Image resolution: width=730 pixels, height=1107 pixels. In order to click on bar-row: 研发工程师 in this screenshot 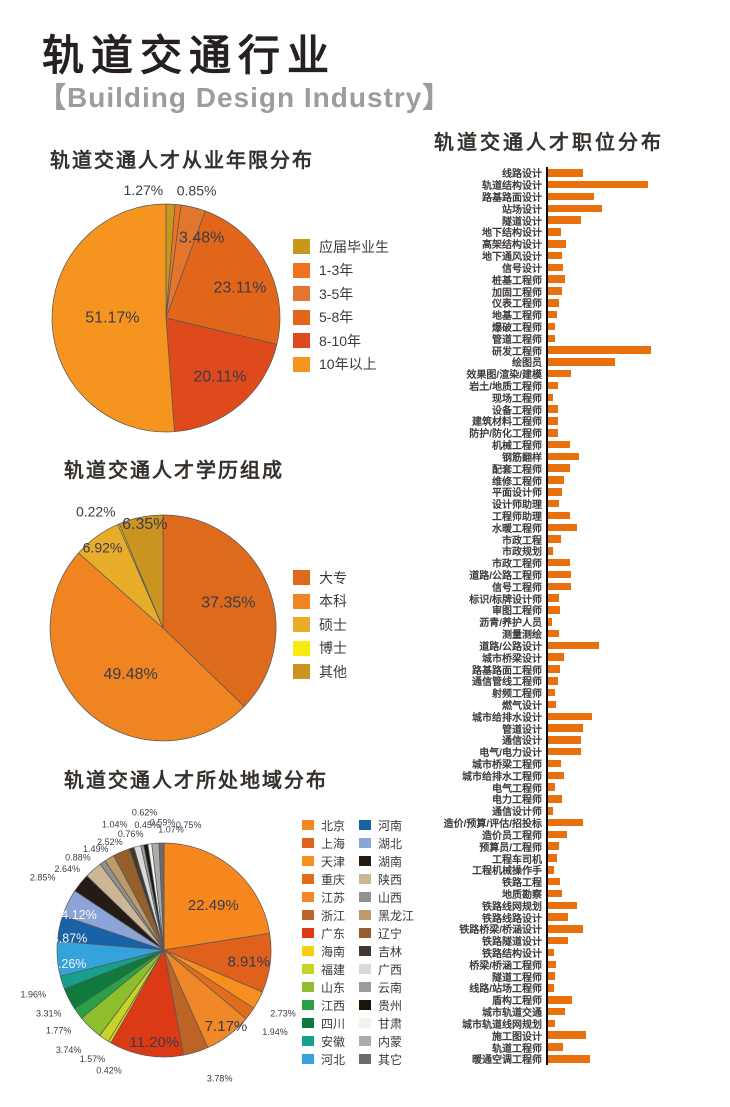, I will do `click(575, 351)`.